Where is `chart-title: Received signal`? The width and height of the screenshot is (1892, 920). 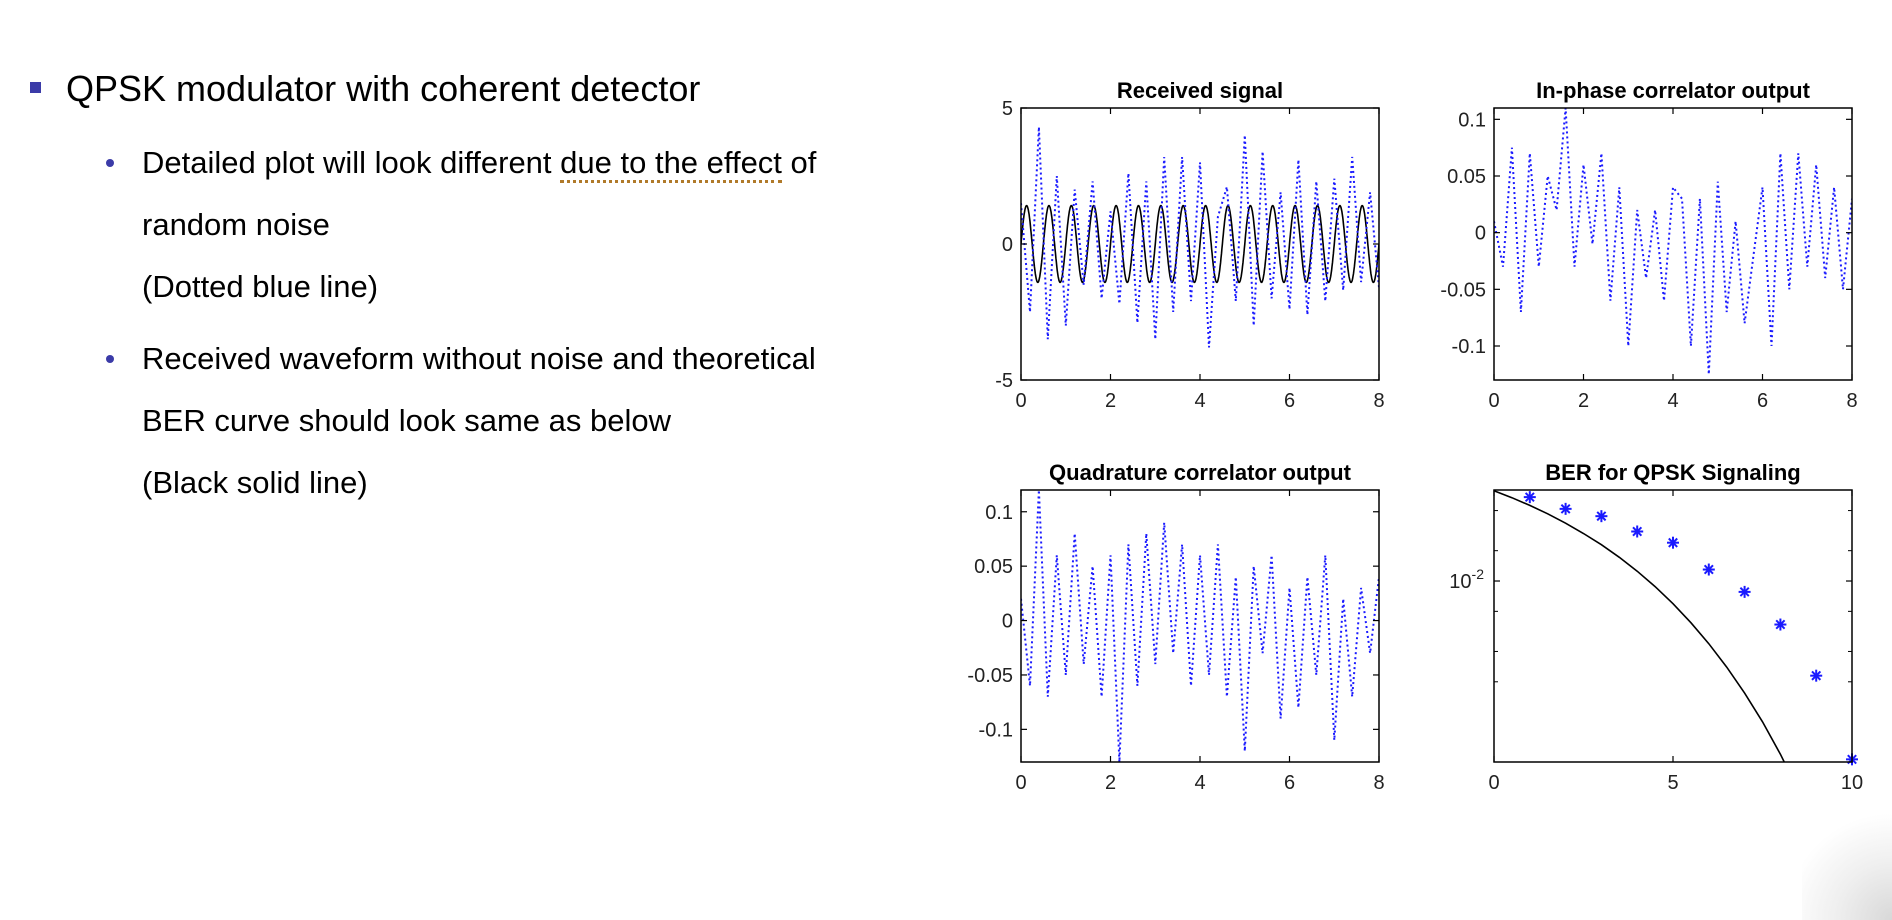 chart-title: Received signal is located at coordinates (1200, 90).